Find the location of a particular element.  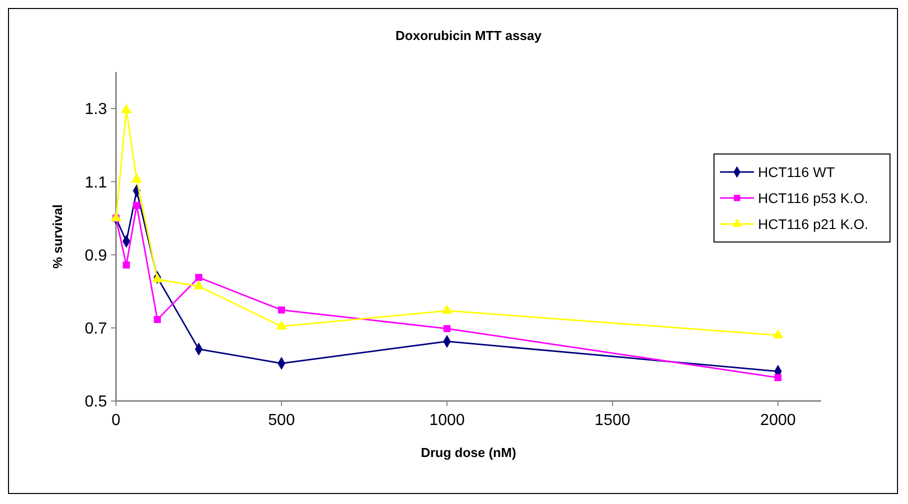

x-axis-title: Drug dose (nM) is located at coordinates (468, 452).